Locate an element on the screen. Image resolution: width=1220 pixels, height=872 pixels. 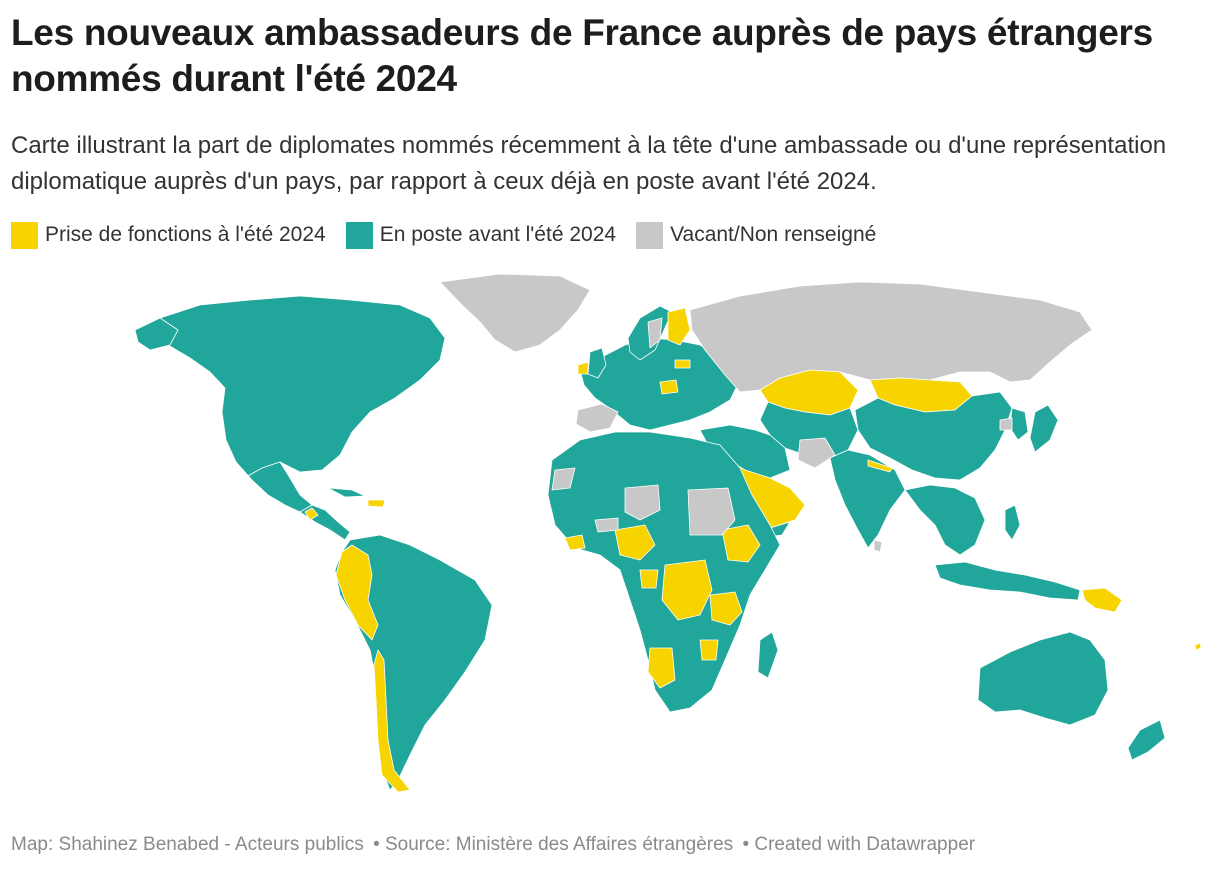
region-indonesia is located at coordinates (1007, 581).